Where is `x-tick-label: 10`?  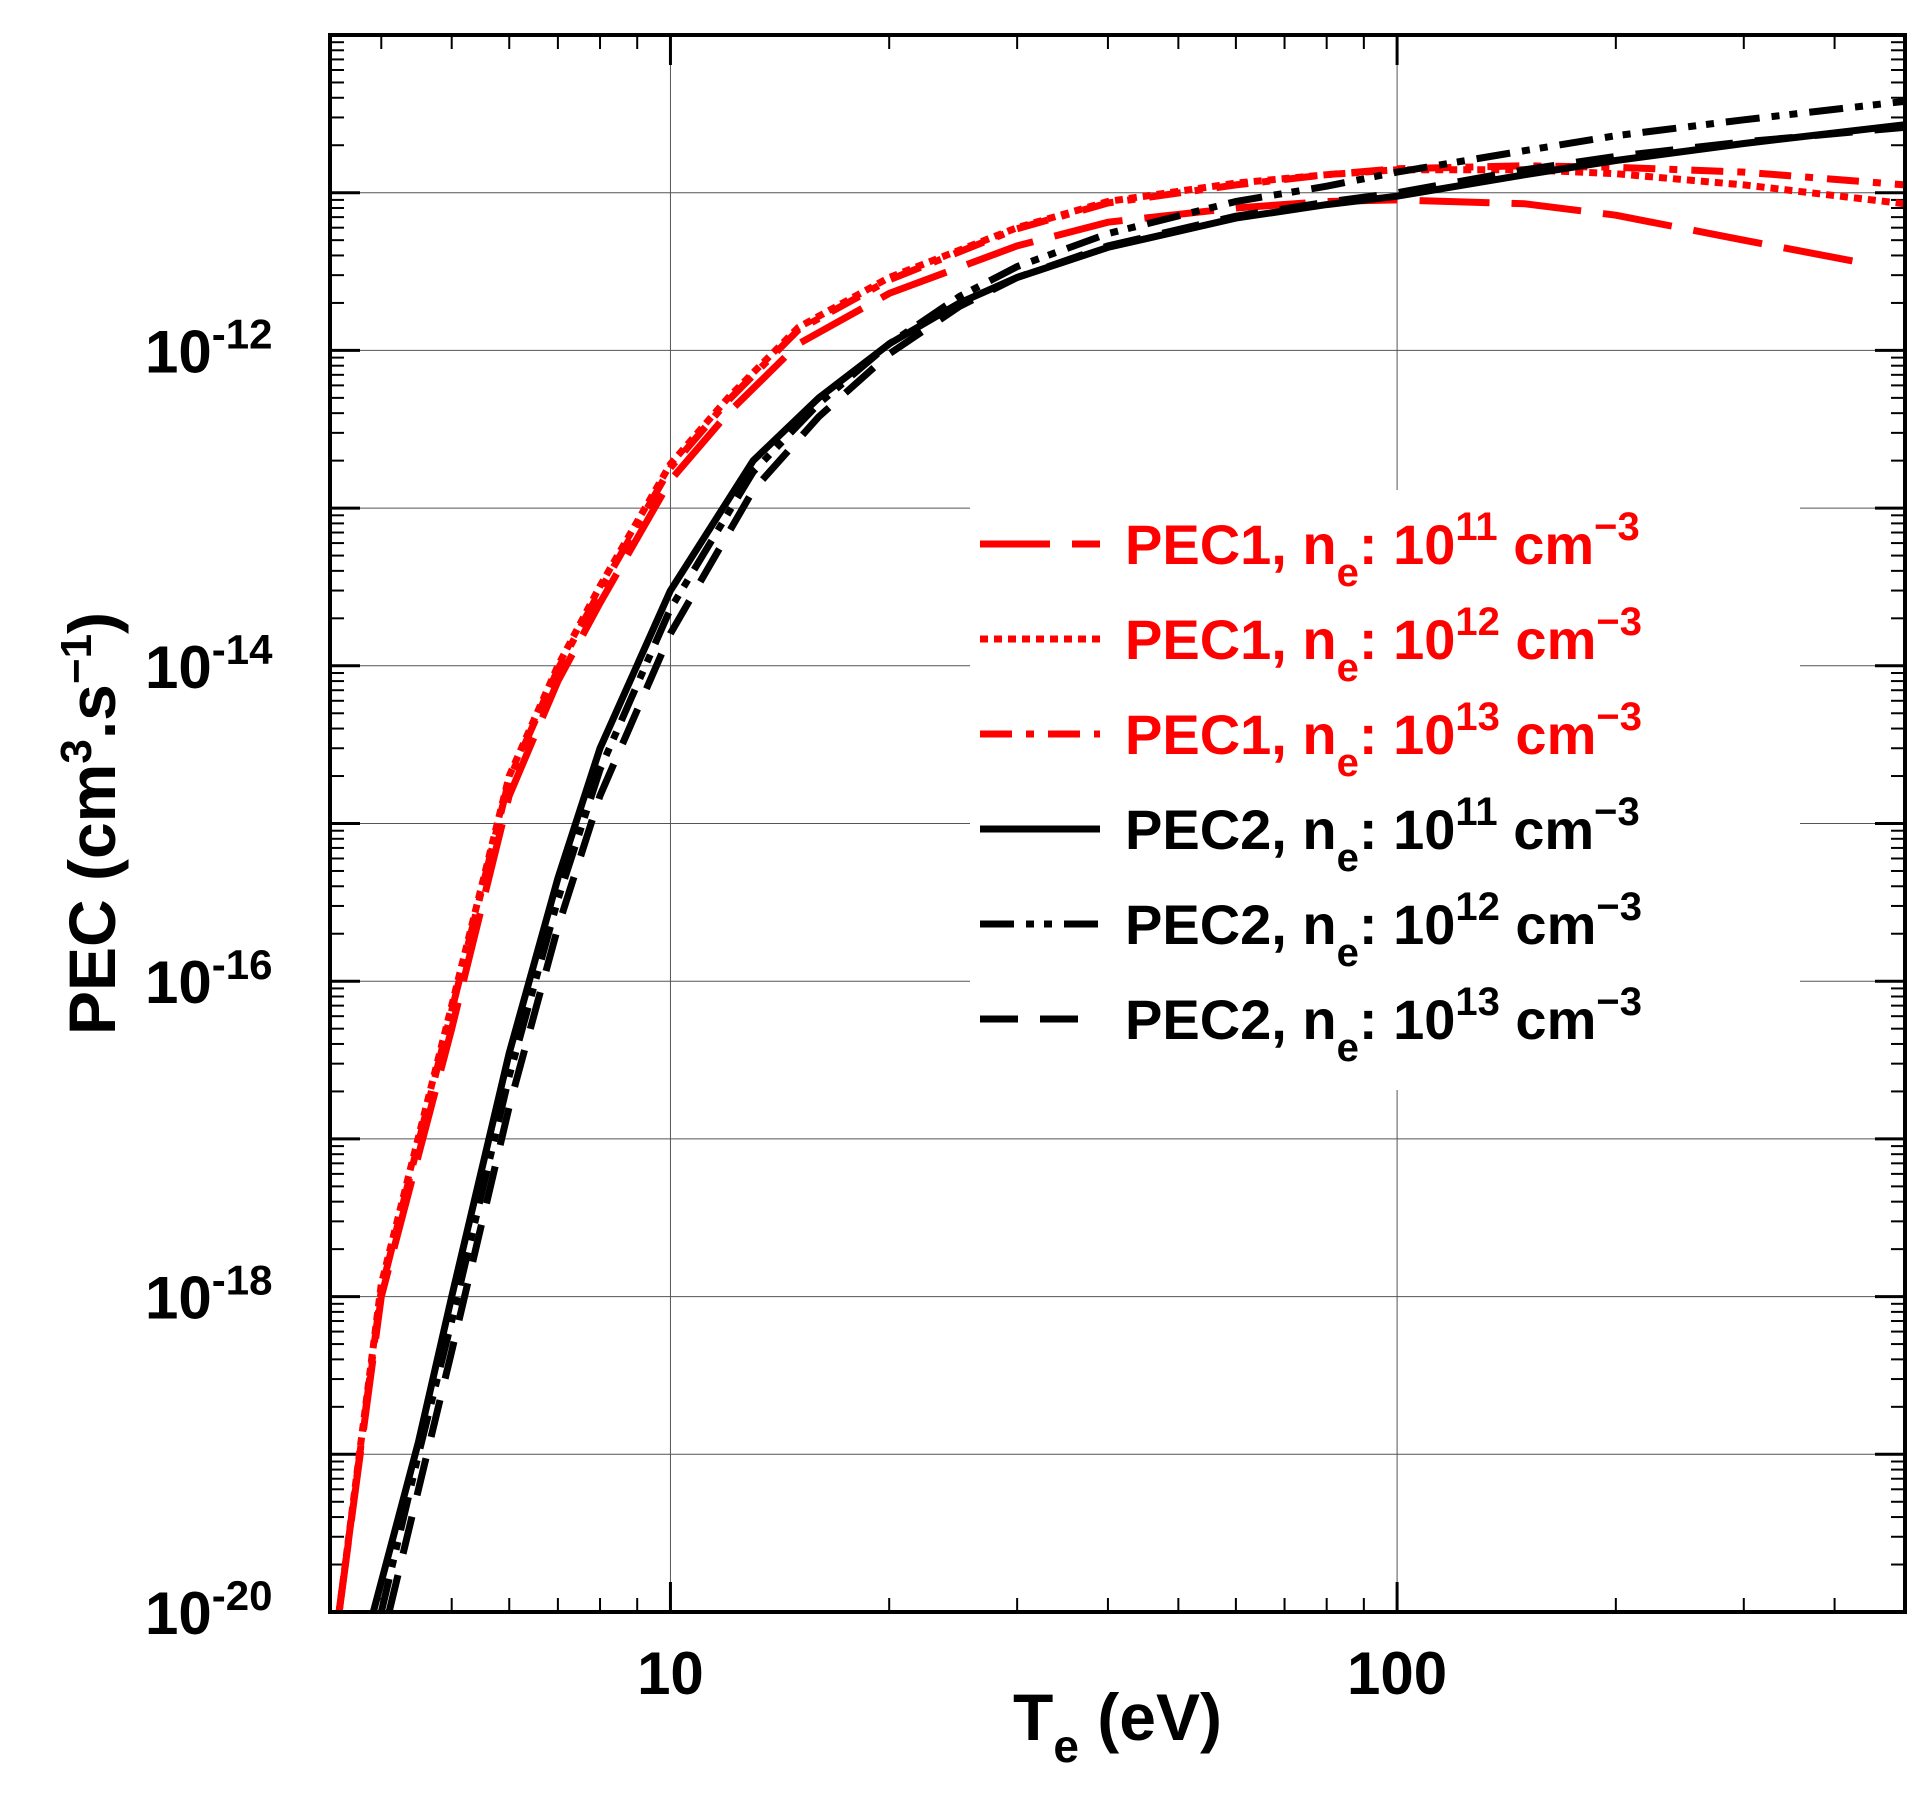
x-tick-label: 10 is located at coordinates (670, 1673).